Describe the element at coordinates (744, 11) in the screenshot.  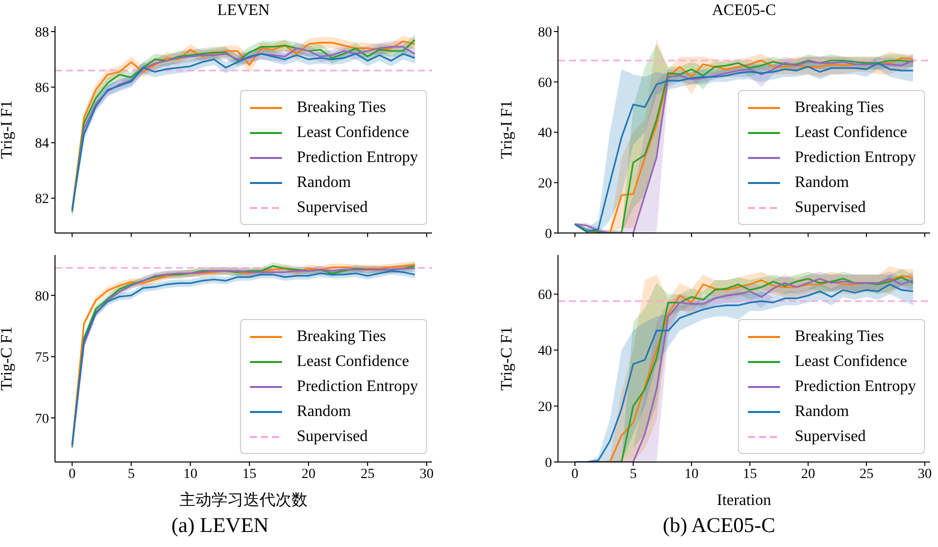
I see `chart-title: ACE05-C` at that location.